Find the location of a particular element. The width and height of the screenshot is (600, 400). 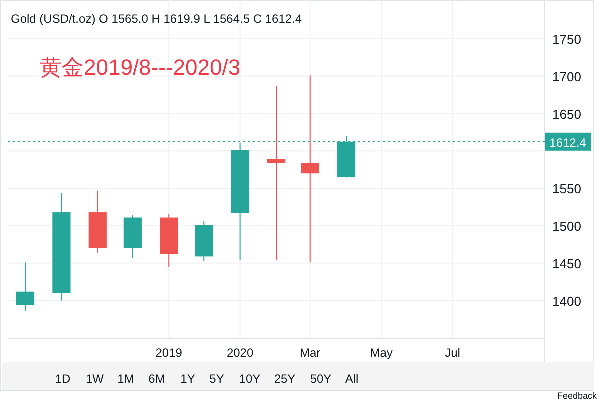

text: 1M is located at coordinates (126, 379).